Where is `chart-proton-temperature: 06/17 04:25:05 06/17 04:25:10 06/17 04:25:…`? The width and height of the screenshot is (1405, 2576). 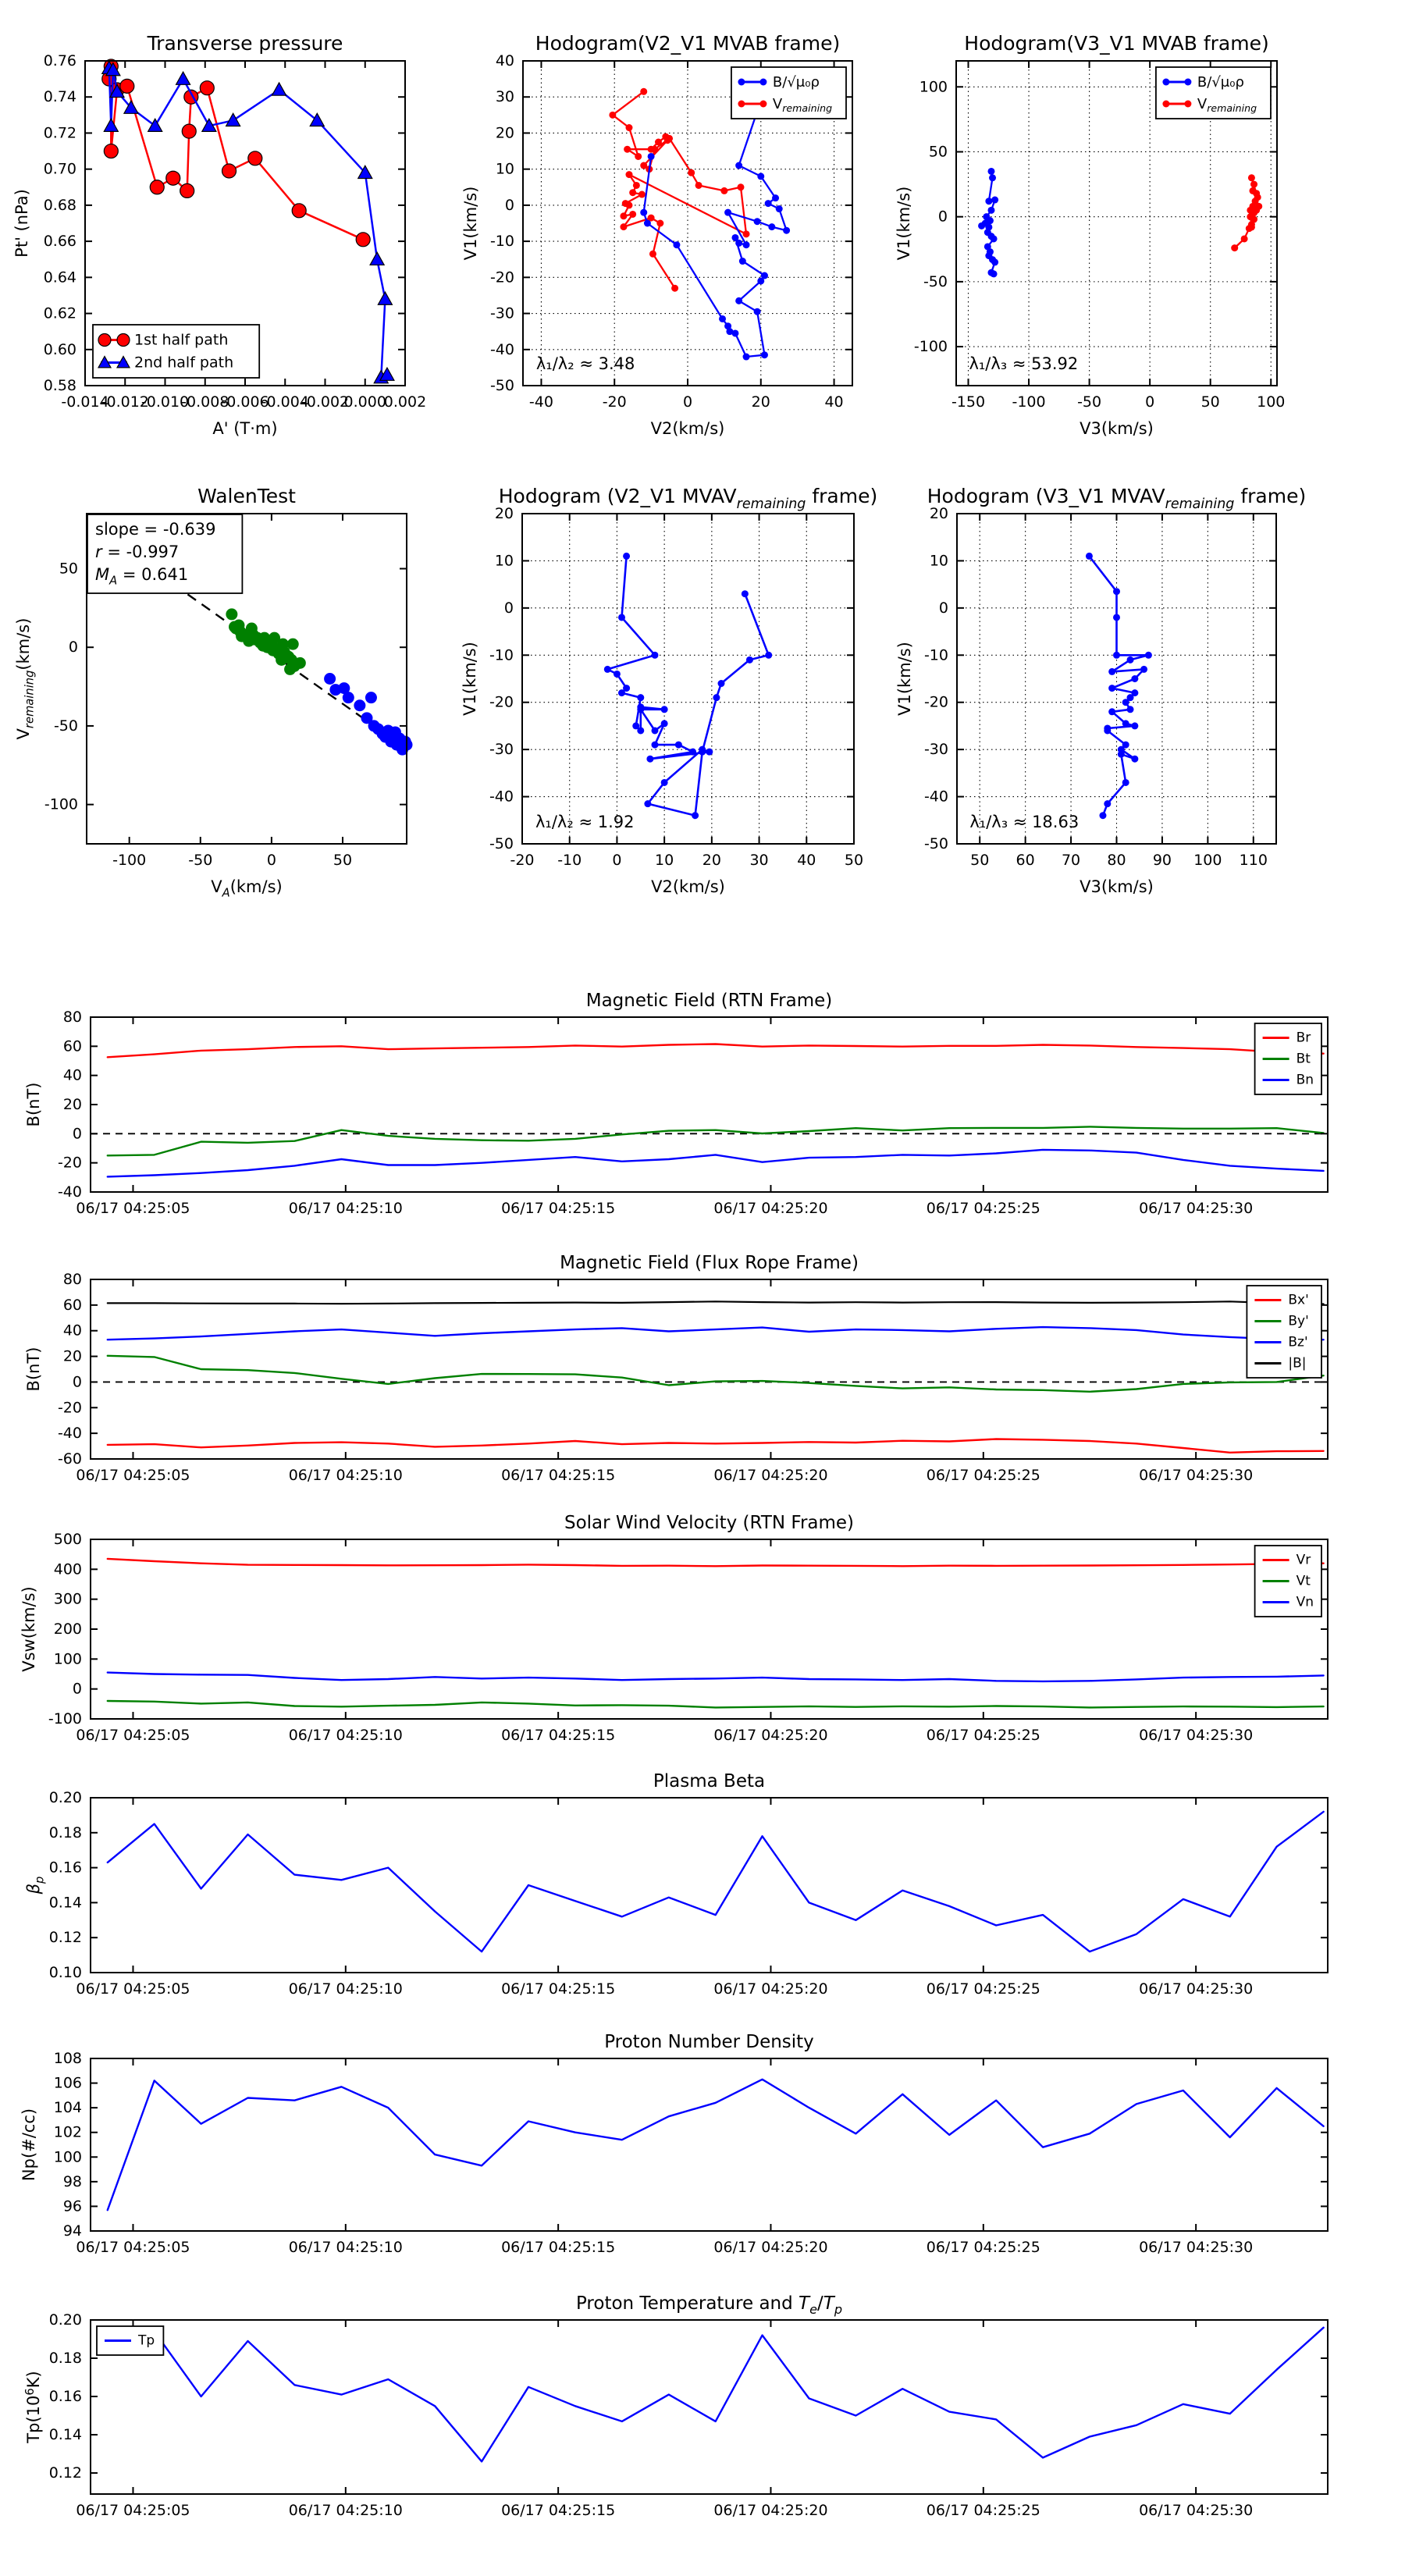 chart-proton-temperature: 06/17 04:25:05 06/17 04:25:10 06/17 04:25:… is located at coordinates (676, 2406).